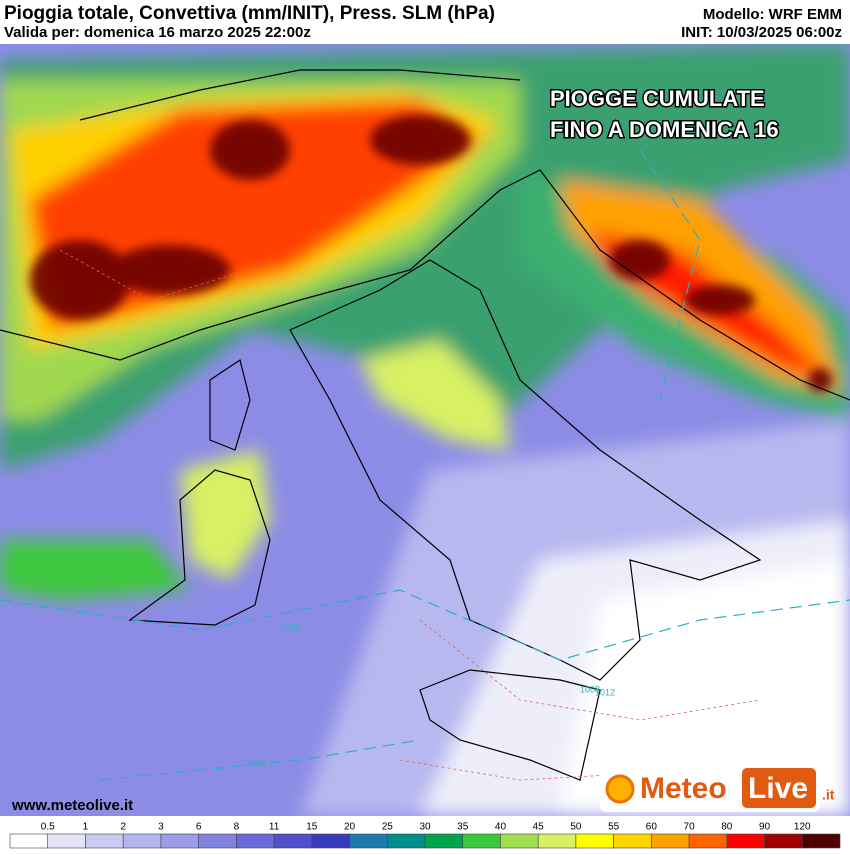  I want to click on scale-label: 6, so click(199, 827).